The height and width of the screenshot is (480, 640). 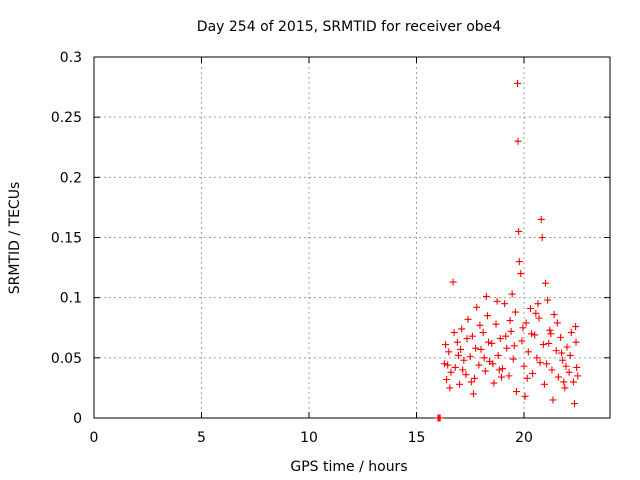 What do you see at coordinates (66, 118) in the screenshot?
I see `y-tick-label: 0.25` at bounding box center [66, 118].